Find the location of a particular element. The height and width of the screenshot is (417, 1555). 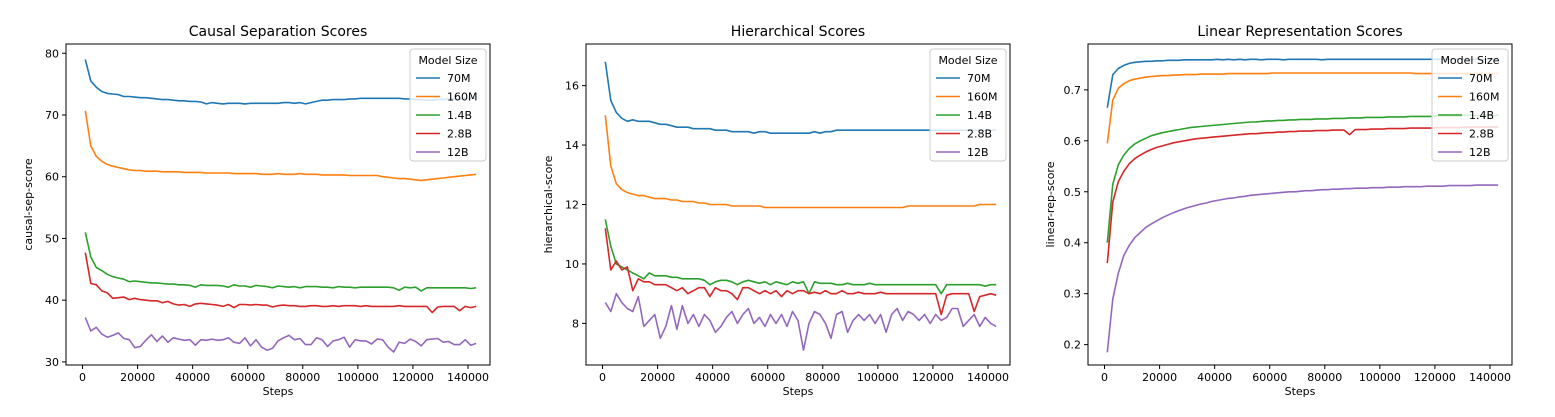

y-tick-label: 0.4 is located at coordinates (1073, 243).